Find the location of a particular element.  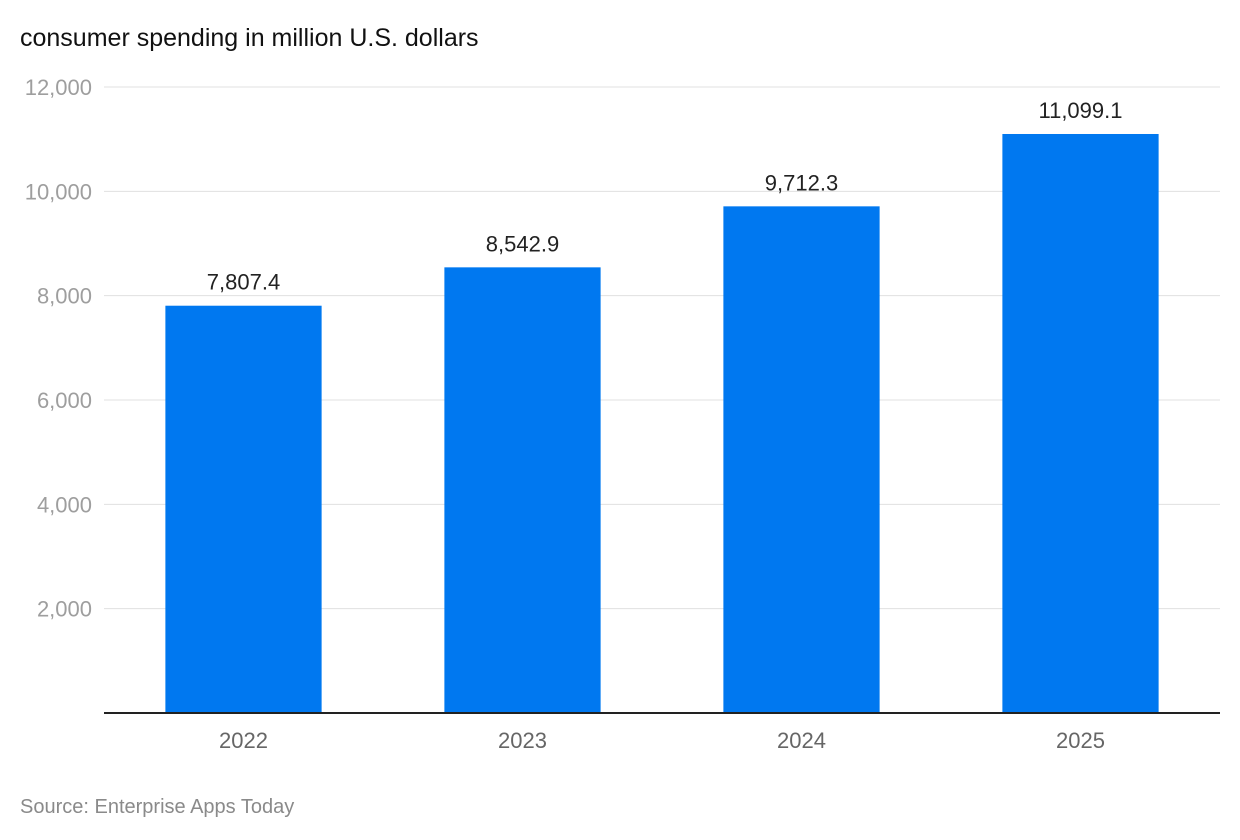

x-tick-label: 2023 is located at coordinates (522, 740).